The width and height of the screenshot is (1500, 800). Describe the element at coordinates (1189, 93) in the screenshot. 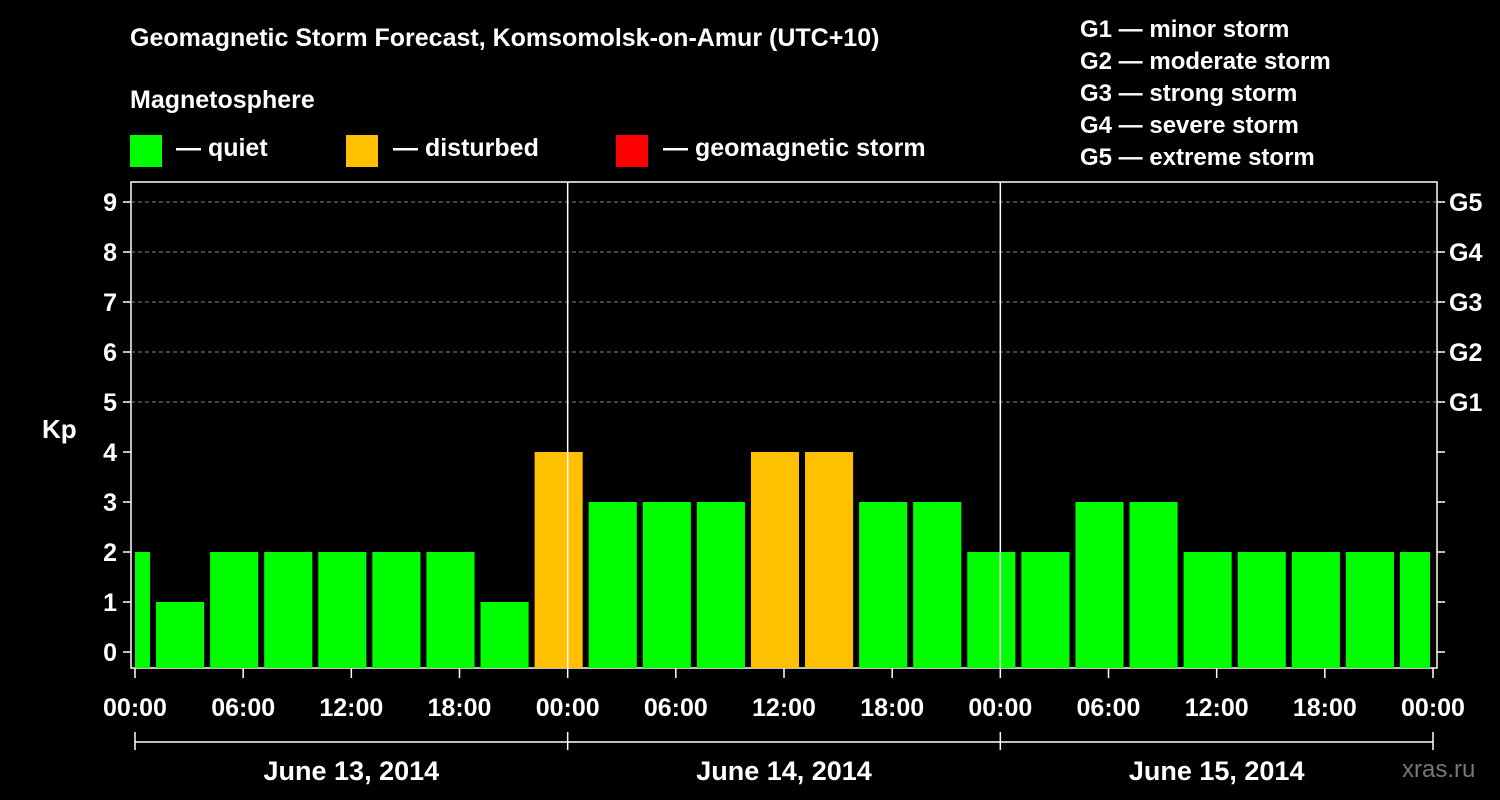

I see `storm-level-g3: G3 — strong storm` at that location.